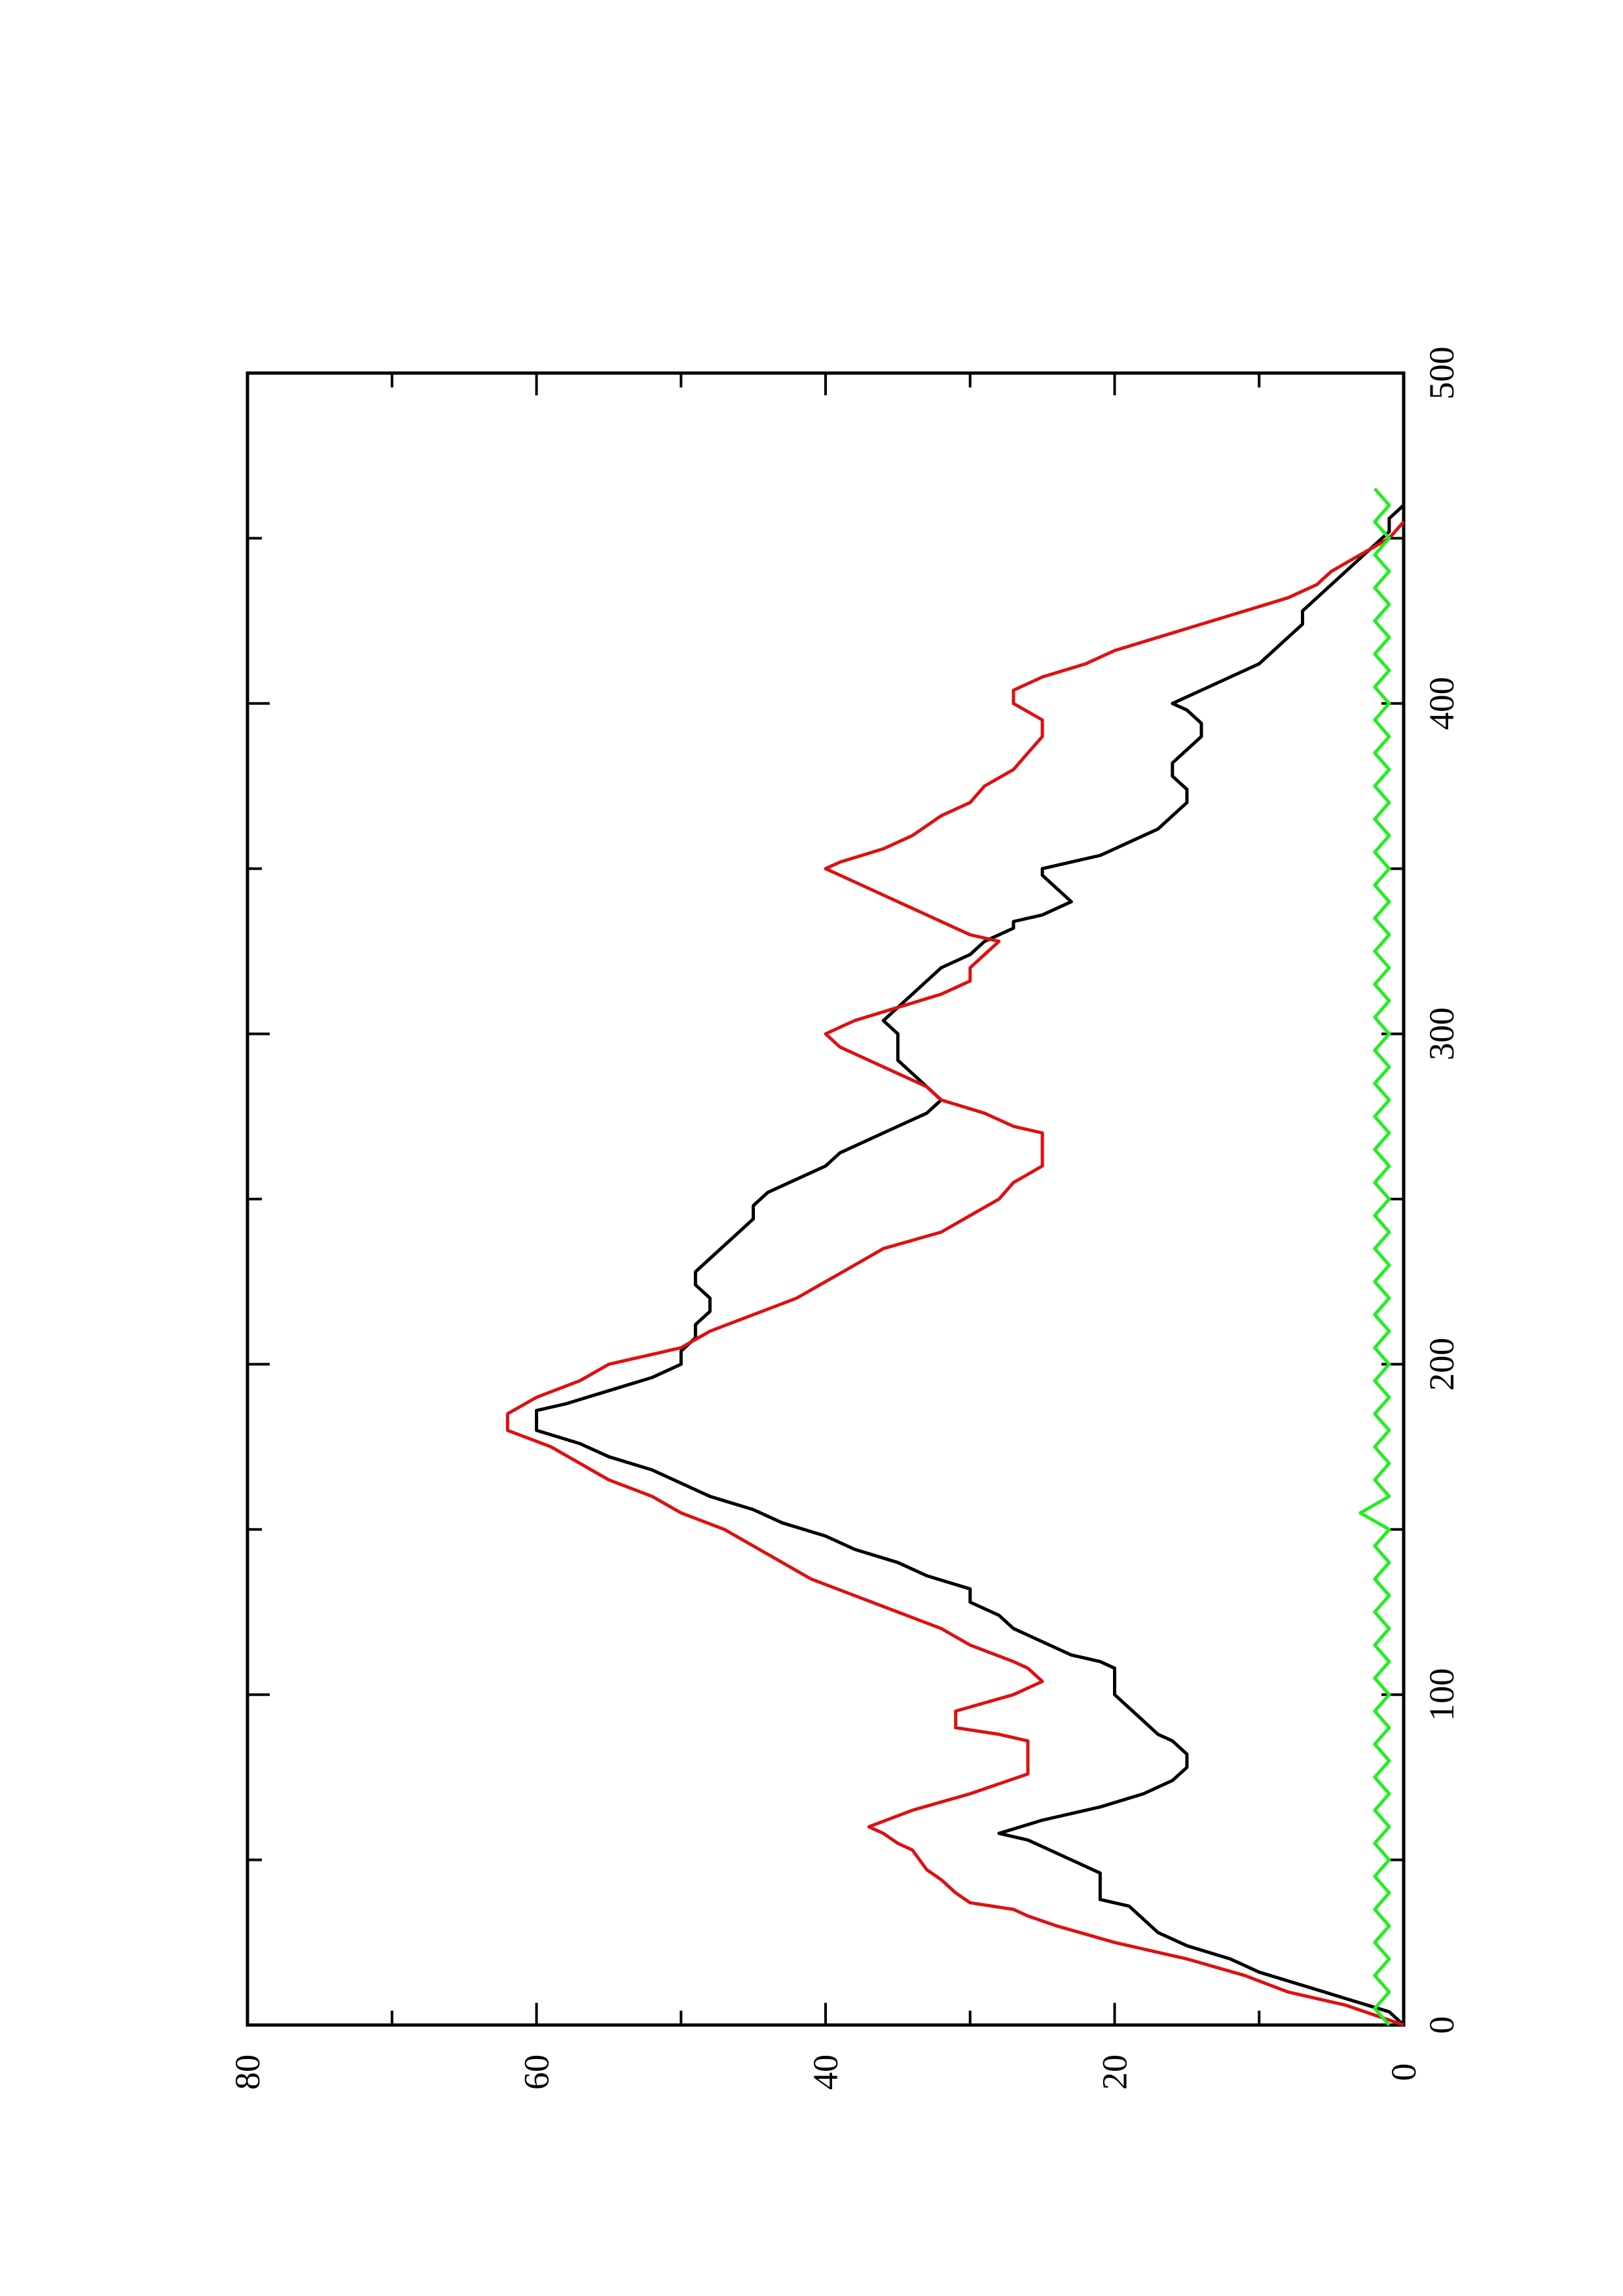  Describe the element at coordinates (1441, 2025) in the screenshot. I see `x-tick-label: 0` at that location.